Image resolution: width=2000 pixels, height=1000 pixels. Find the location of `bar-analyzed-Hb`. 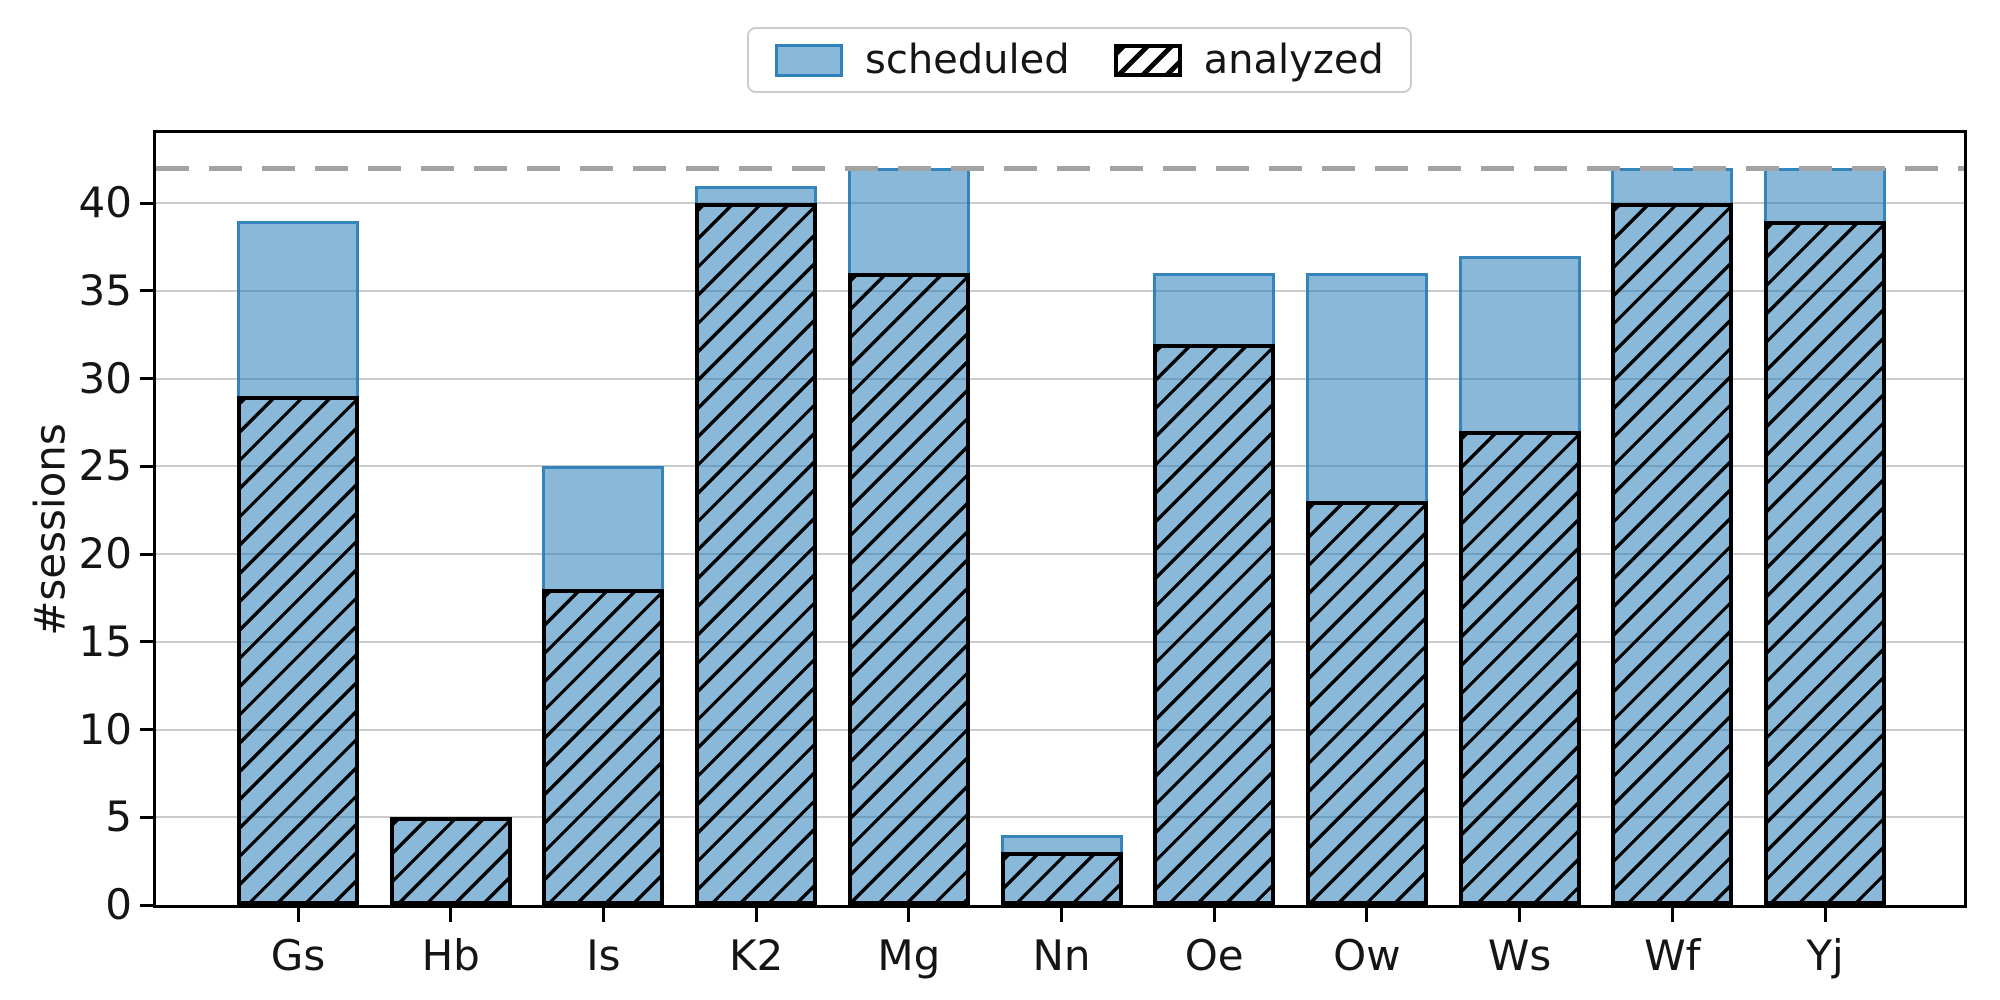

bar-analyzed-Hb is located at coordinates (450, 861).